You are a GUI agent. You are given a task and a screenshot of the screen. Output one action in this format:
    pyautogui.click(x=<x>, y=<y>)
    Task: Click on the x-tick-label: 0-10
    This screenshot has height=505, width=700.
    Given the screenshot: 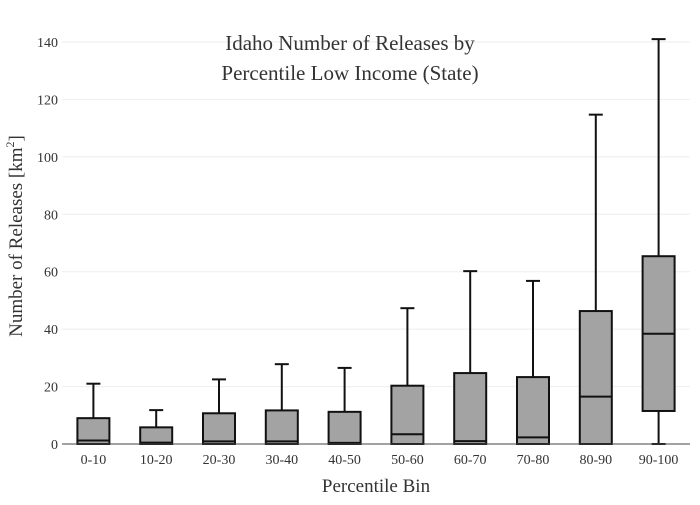 What is the action you would take?
    pyautogui.click(x=94, y=460)
    